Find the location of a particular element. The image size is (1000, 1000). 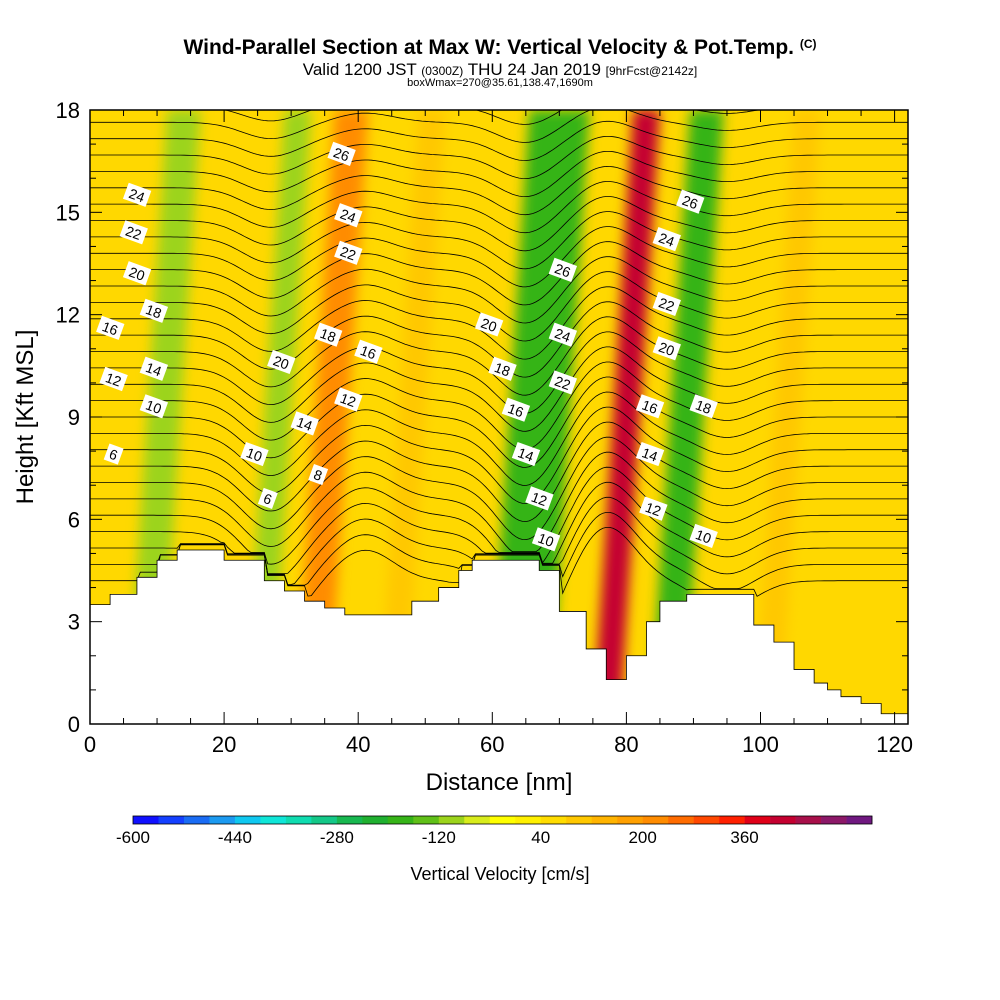

y-tick-label: 3 is located at coordinates (74, 622).